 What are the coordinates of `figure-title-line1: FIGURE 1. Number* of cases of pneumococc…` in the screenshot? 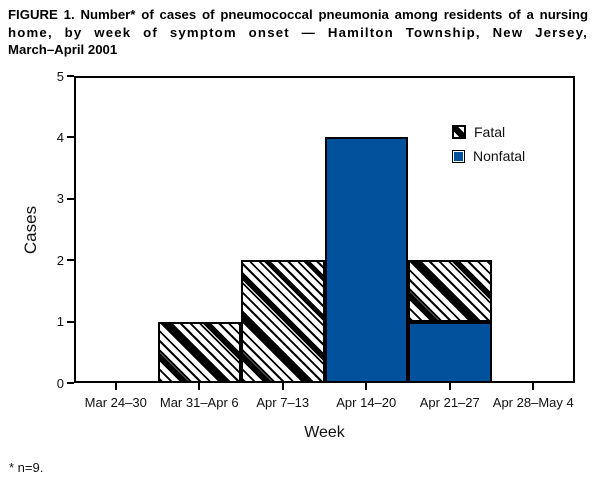 It's located at (298, 14).